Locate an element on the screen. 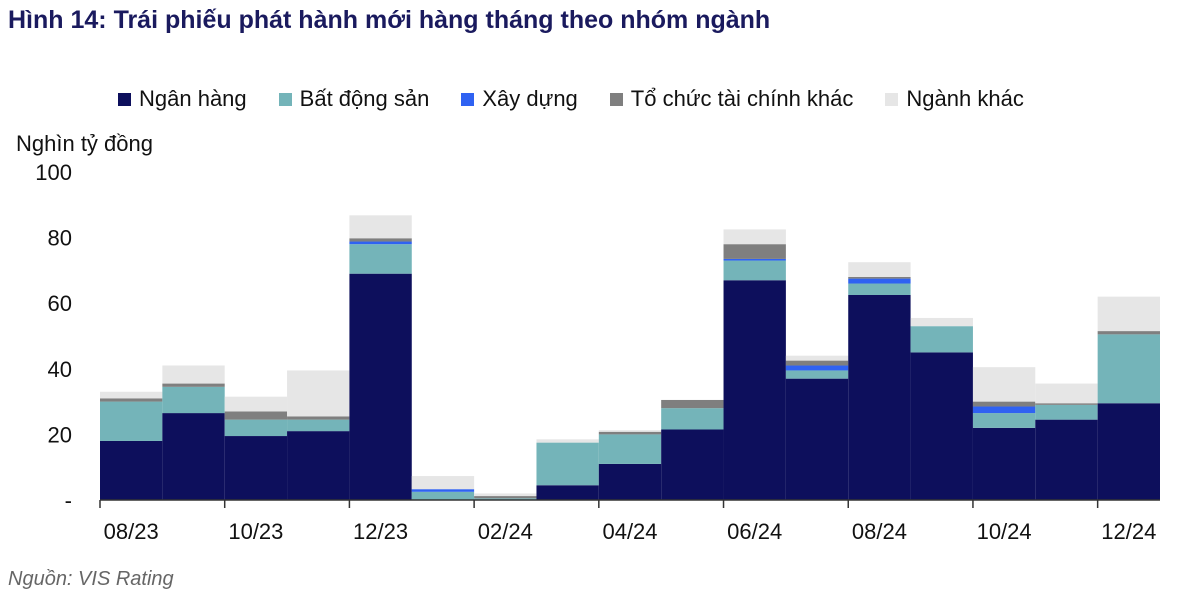 The height and width of the screenshot is (604, 1182). legend-item: Xây dựng is located at coordinates (519, 99).